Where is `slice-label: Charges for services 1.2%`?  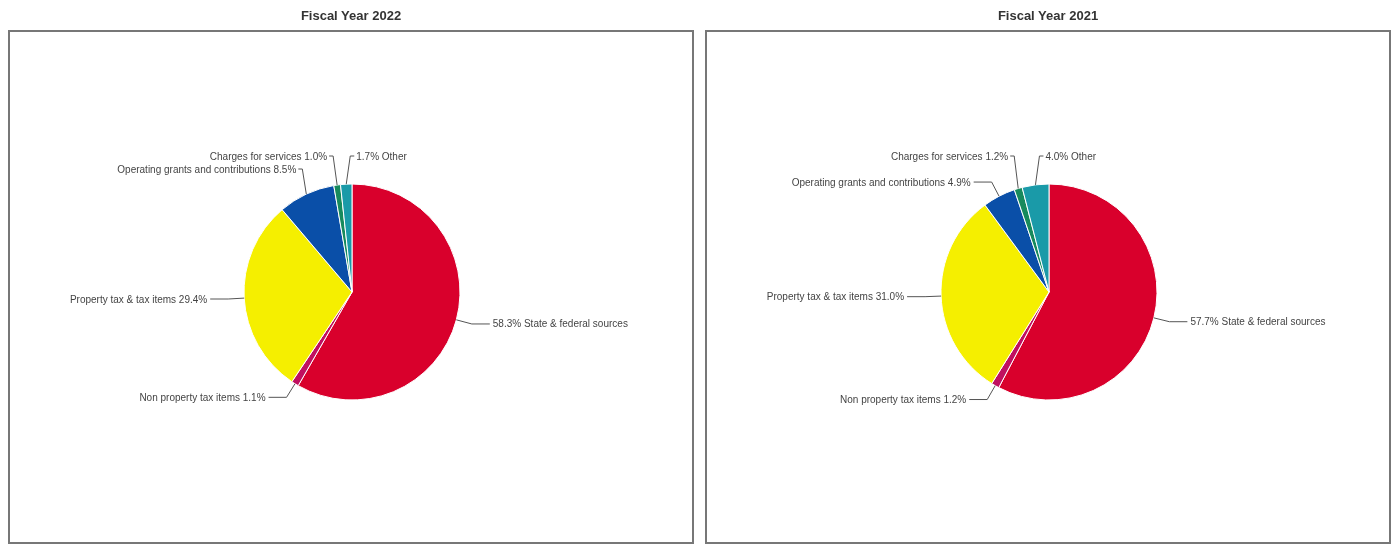 slice-label: Charges for services 1.2% is located at coordinates (949, 156).